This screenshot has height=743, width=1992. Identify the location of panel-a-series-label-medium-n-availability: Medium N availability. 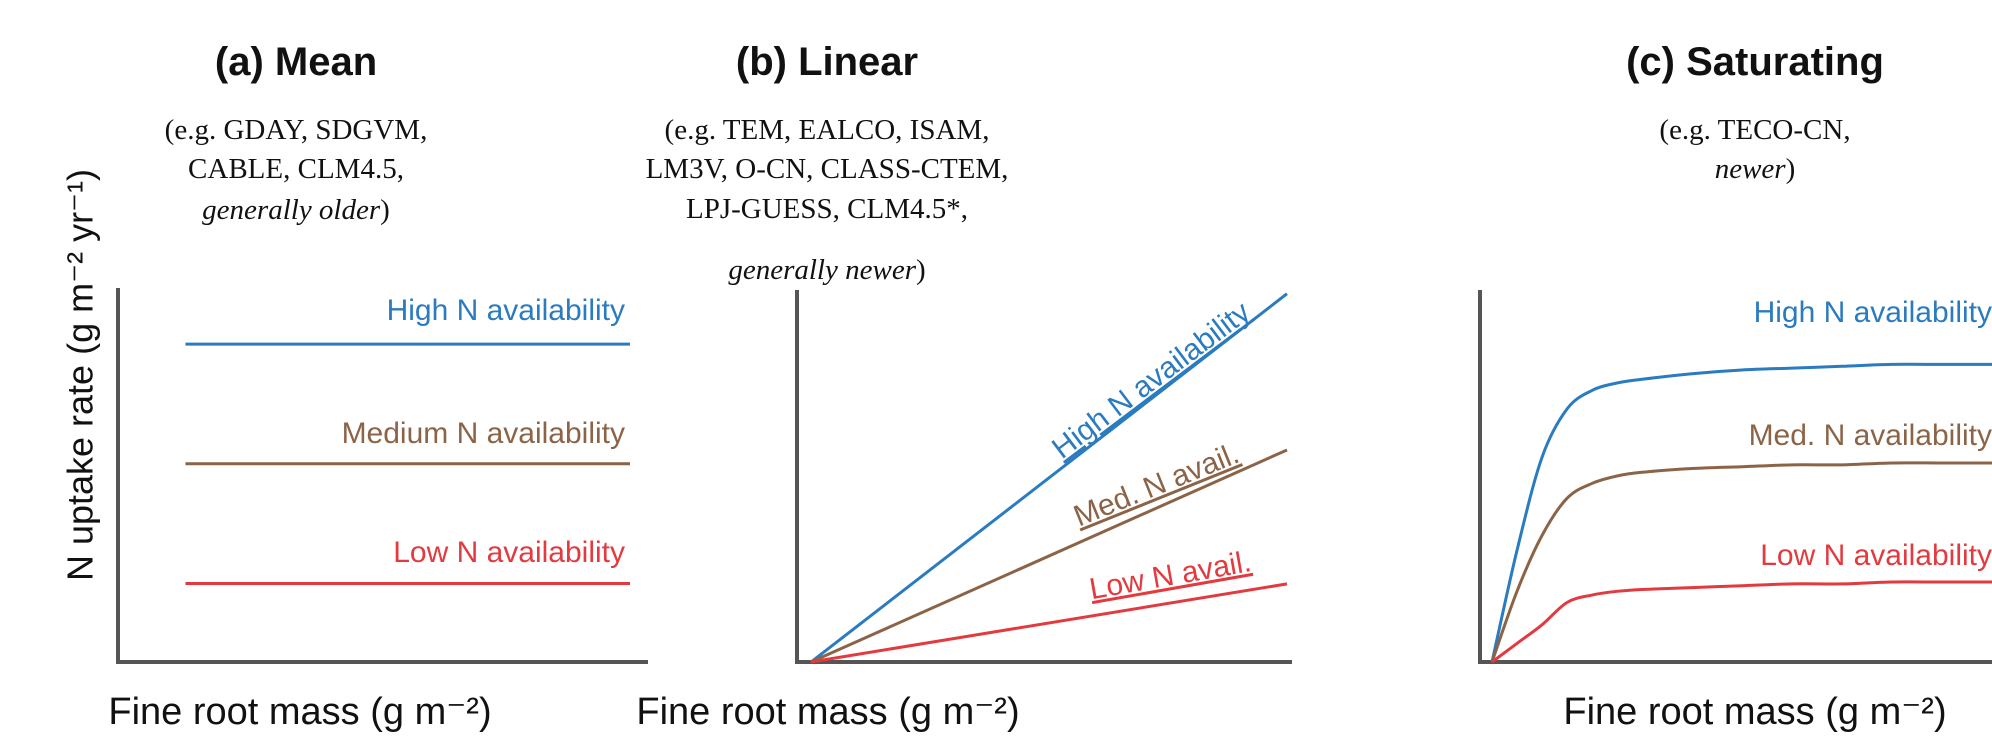
(483, 433).